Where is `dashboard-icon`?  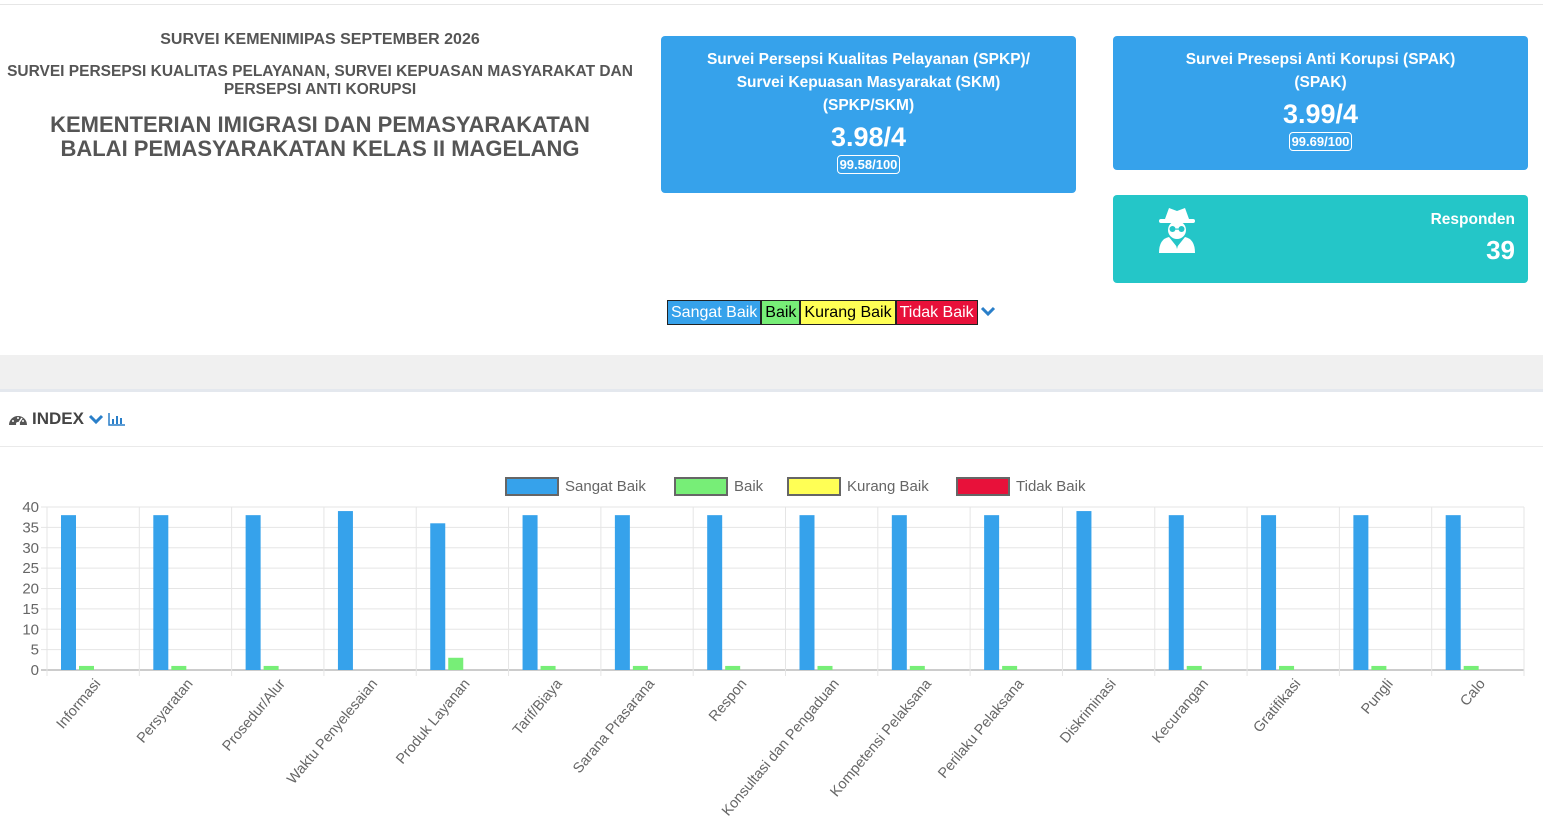 dashboard-icon is located at coordinates (18, 421).